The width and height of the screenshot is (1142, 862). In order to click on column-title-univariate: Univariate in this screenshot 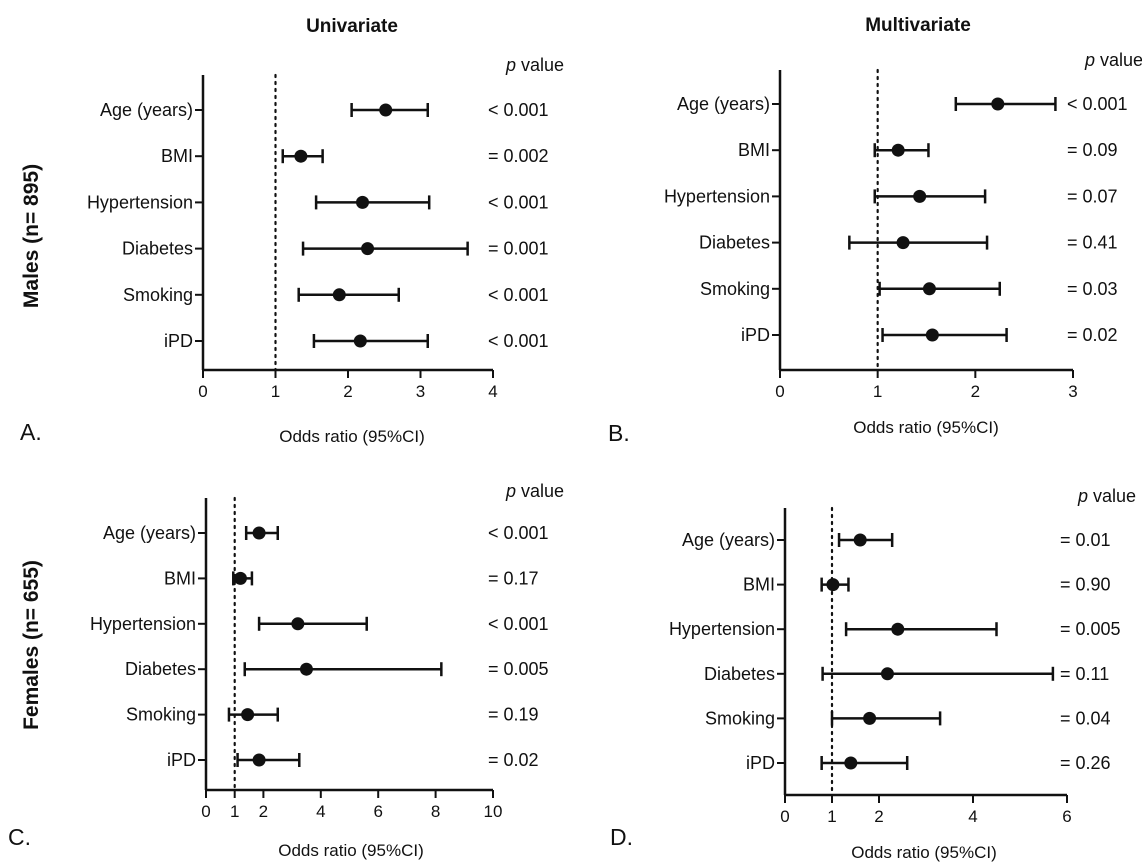, I will do `click(352, 26)`.